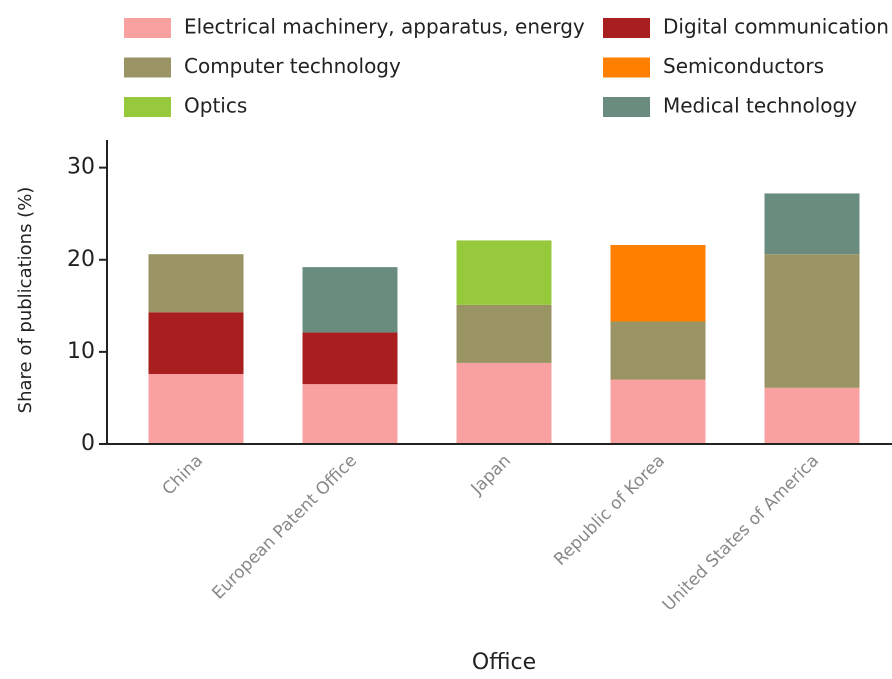 The width and height of the screenshot is (892, 679). I want to click on legend-label: Optics, so click(215, 106).